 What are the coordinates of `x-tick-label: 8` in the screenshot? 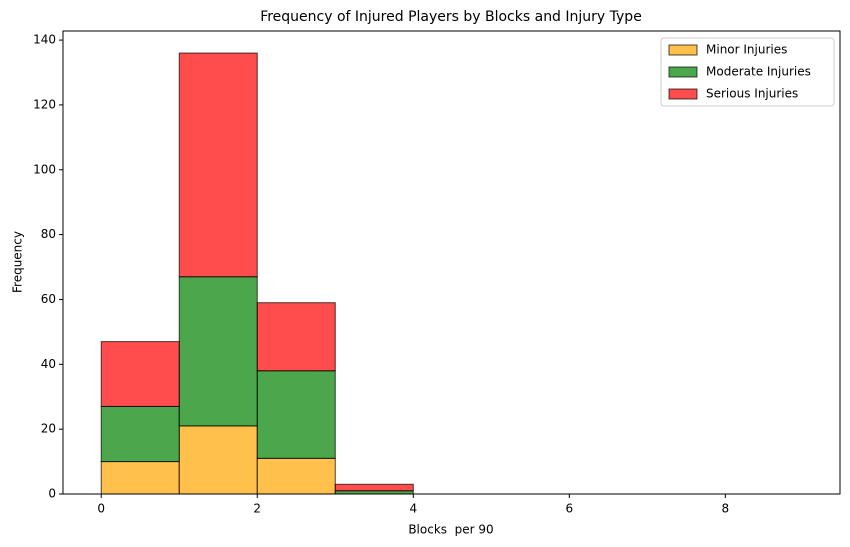 It's located at (726, 509).